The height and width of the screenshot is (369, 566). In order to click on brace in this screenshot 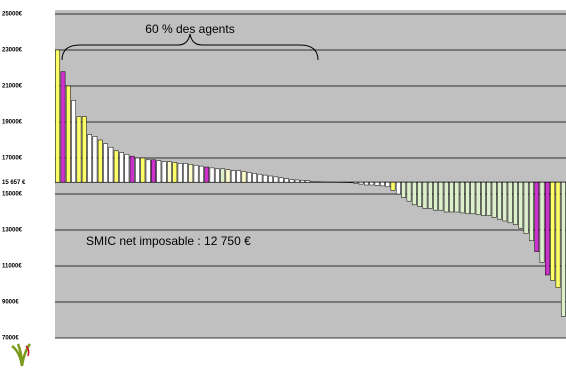, I will do `click(190, 47)`.